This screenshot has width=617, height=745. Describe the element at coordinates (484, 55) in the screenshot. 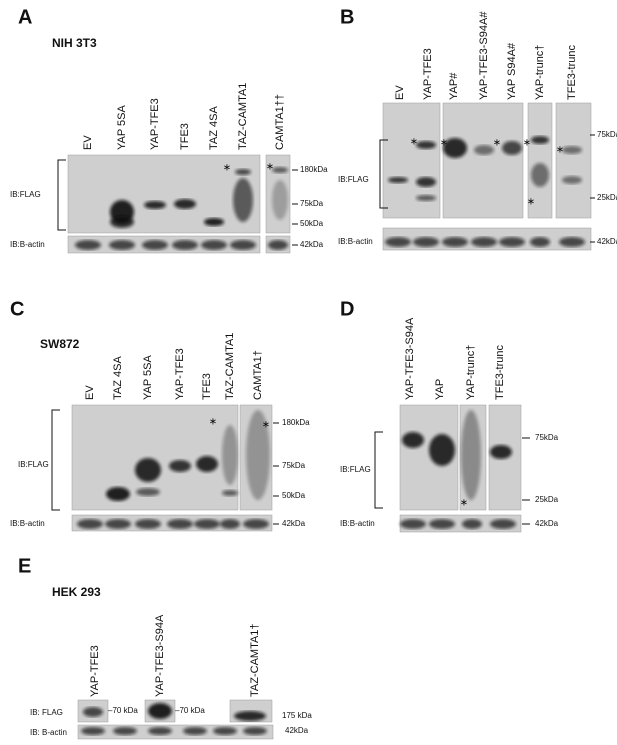

I see `lane-label: YAP-TFE3-S94A#` at that location.